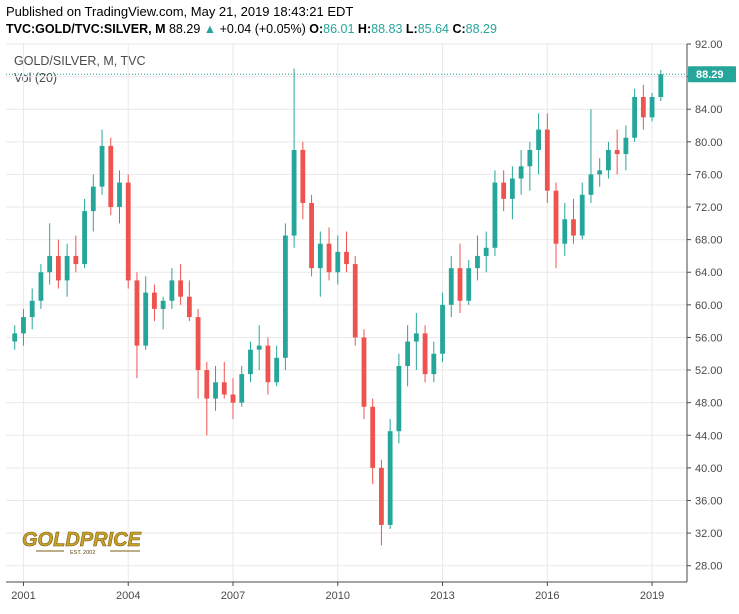 The height and width of the screenshot is (614, 739). I want to click on x-tick-label: 2019, so click(652, 596).